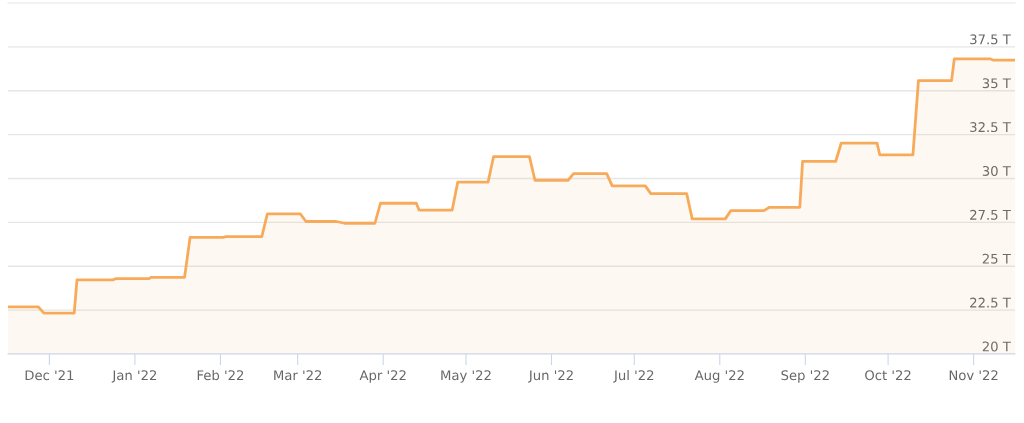 This screenshot has width=1024, height=423. I want to click on x-tick-label: Feb '22, so click(220, 375).